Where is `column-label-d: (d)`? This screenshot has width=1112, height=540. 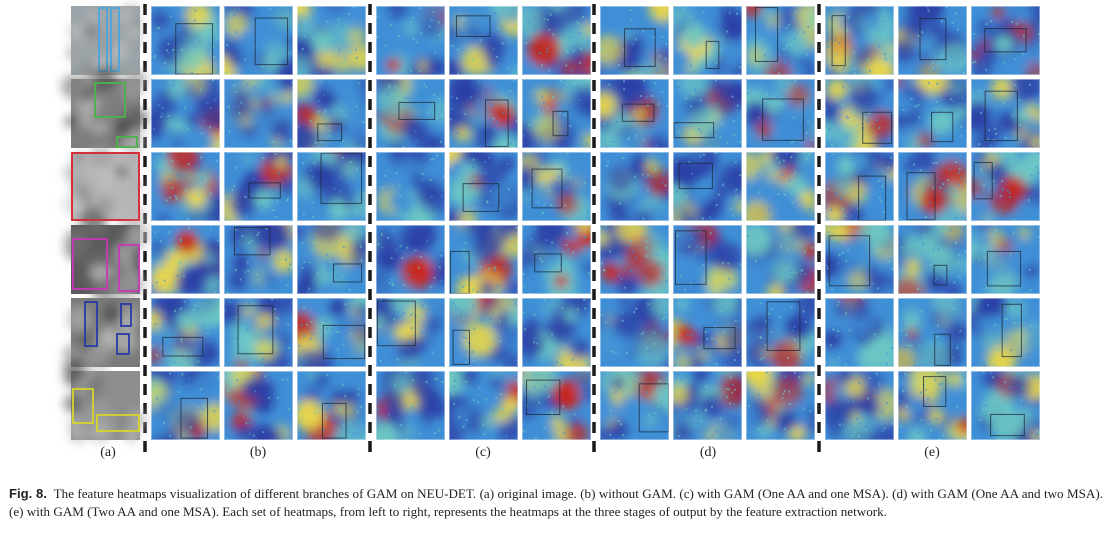
column-label-d: (d) is located at coordinates (708, 452).